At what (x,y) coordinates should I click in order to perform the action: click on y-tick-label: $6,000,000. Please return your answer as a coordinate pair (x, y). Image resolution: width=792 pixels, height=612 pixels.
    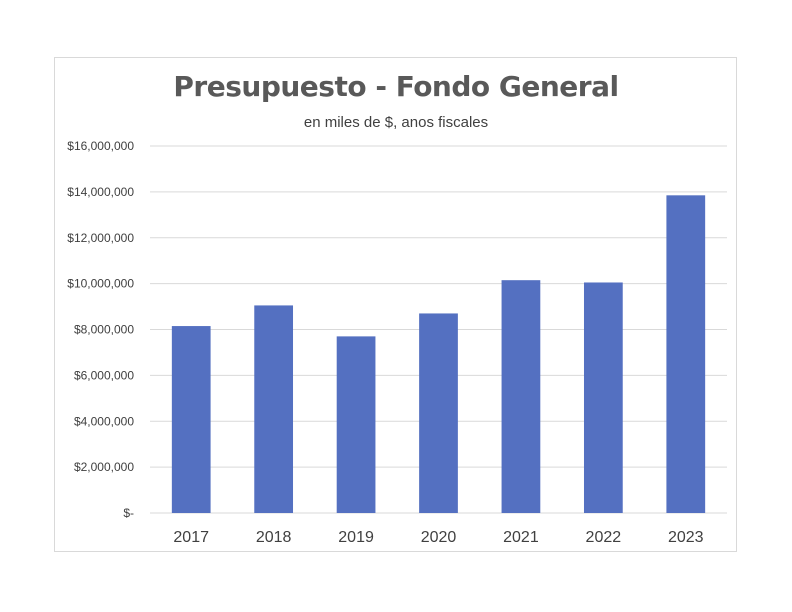
    Looking at the image, I should click on (104, 375).